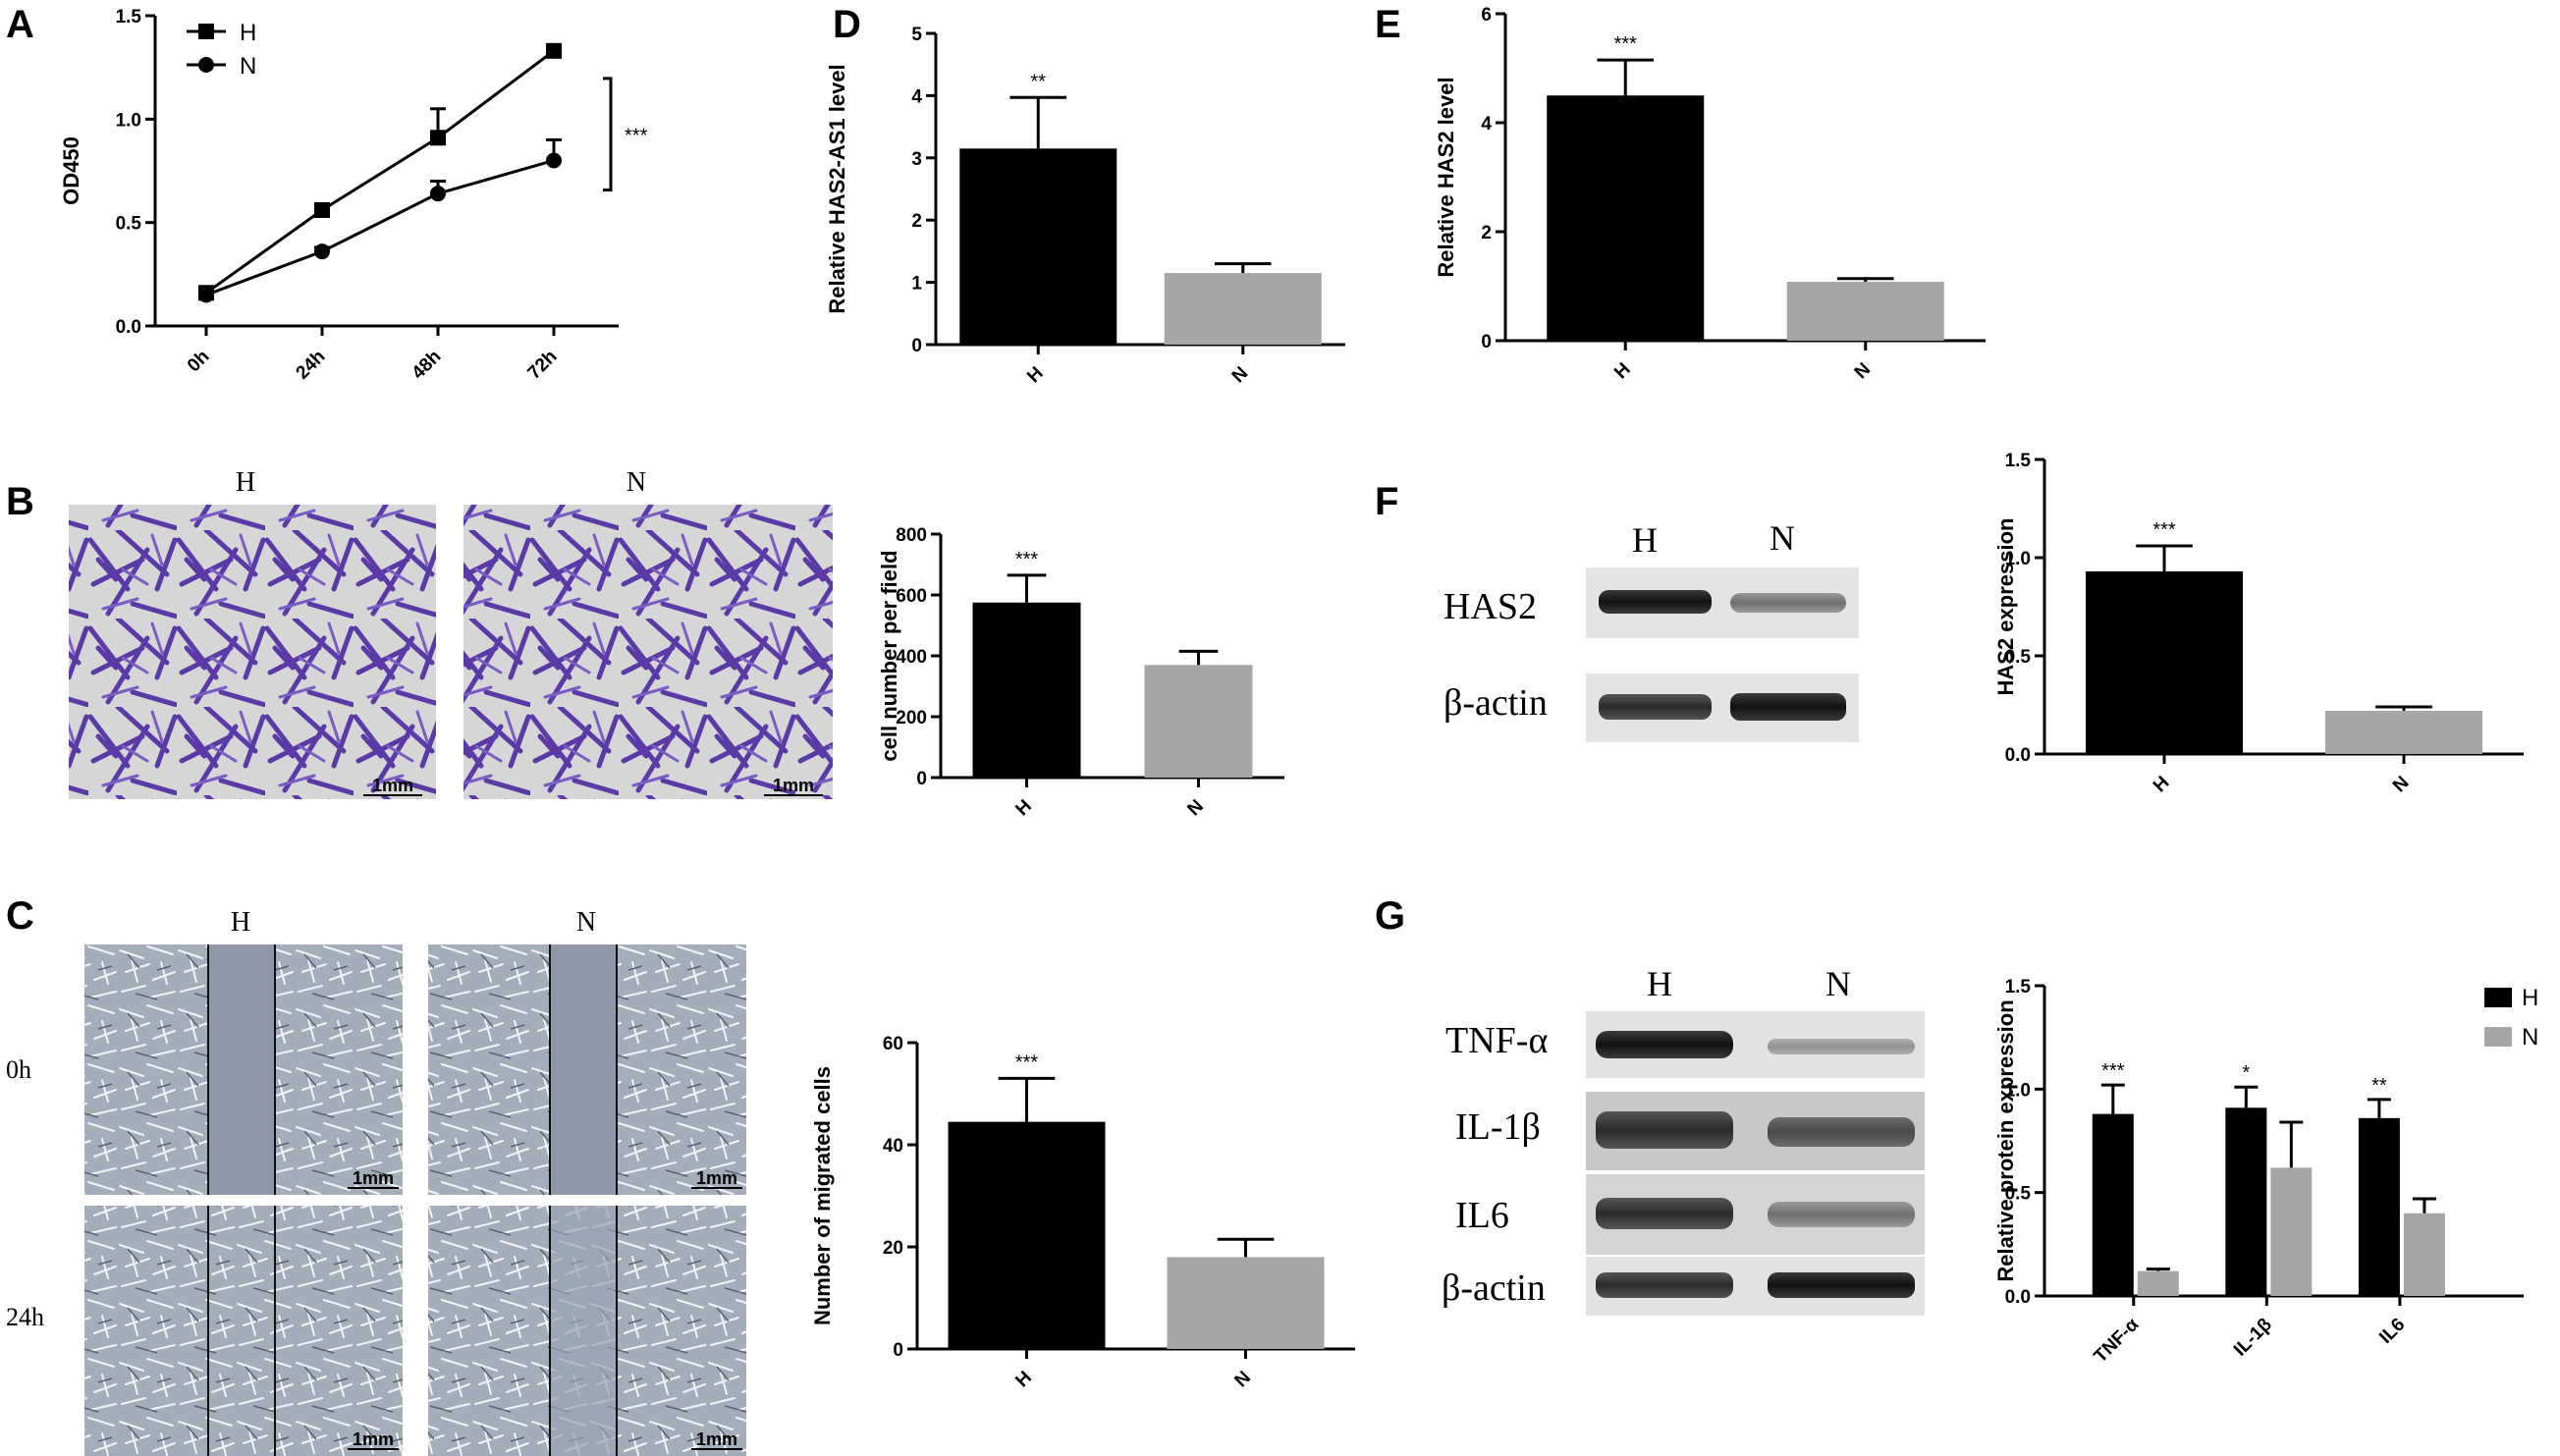 Image resolution: width=2560 pixels, height=1456 pixels. What do you see at coordinates (2117, 1340) in the screenshot?
I see `x-tick-label-G-TNF-α: TNF-α` at bounding box center [2117, 1340].